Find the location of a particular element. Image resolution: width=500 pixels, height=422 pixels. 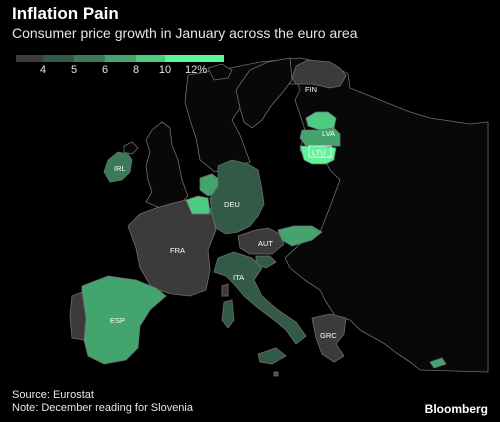

legend-label-6: 6 is located at coordinates (105, 70).